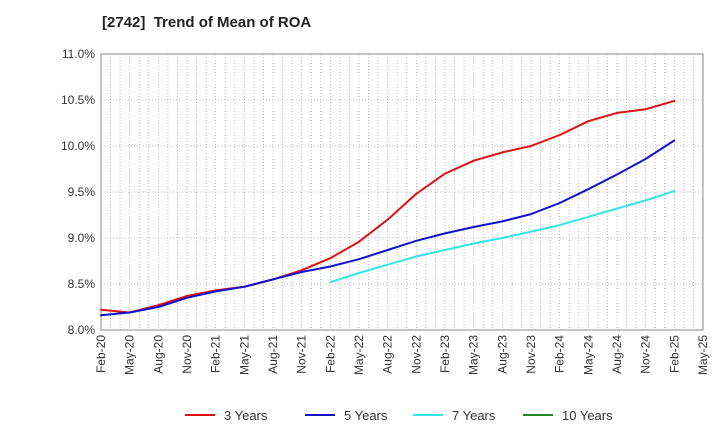 This screenshot has height=440, width=720. Describe the element at coordinates (158, 354) in the screenshot. I see `x-tick-label: Aug-20` at that location.